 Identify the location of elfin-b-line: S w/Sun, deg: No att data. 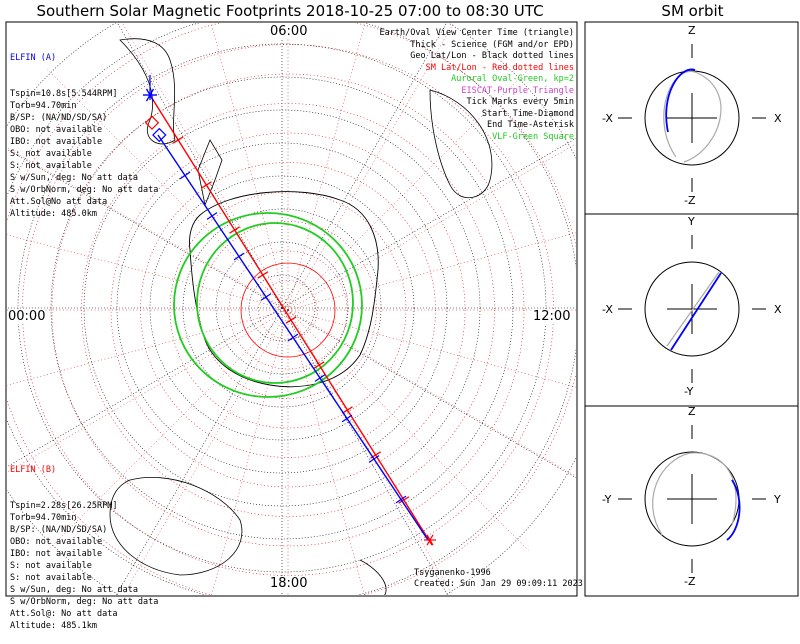
(74, 590).